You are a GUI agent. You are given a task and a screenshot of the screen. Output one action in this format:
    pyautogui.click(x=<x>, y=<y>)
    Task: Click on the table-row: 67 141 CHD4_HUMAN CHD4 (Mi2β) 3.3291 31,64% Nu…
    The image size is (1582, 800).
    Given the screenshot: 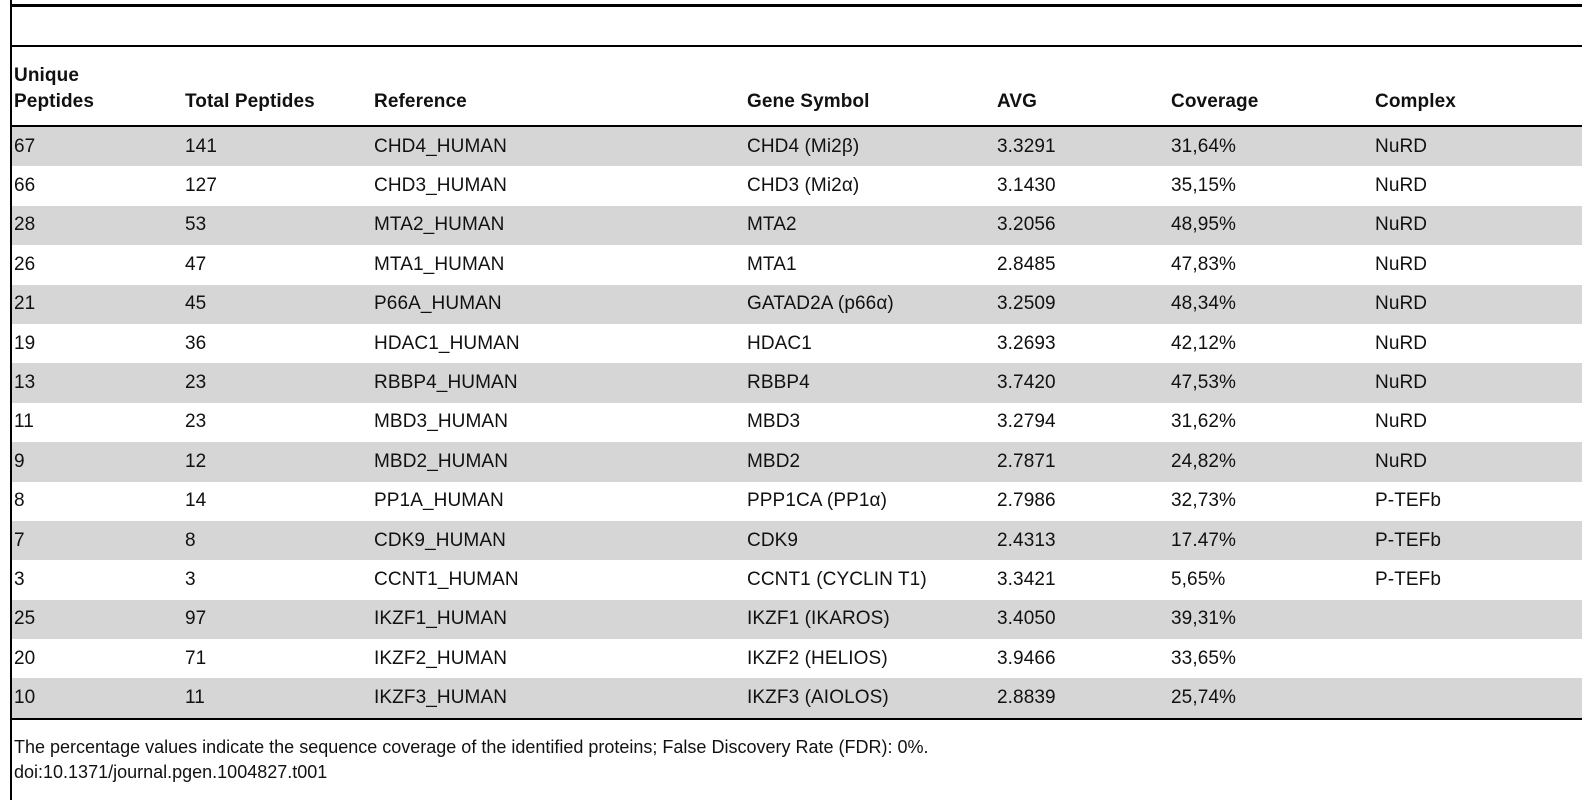 What is the action you would take?
    pyautogui.click(x=797, y=146)
    